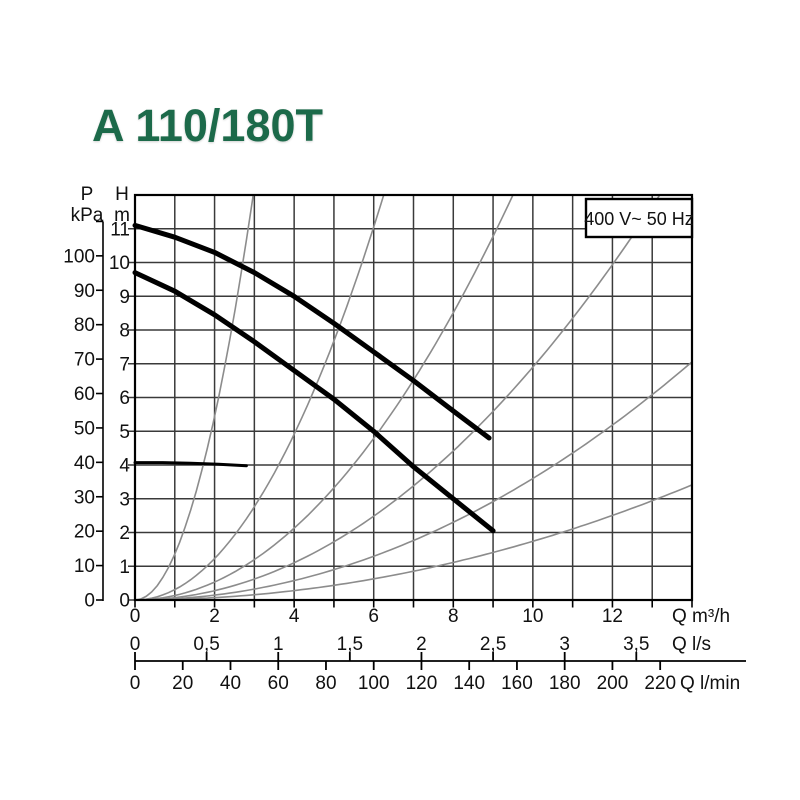 The width and height of the screenshot is (800, 800). I want to click on flow-m3h-tick-label: 2, so click(214, 616).